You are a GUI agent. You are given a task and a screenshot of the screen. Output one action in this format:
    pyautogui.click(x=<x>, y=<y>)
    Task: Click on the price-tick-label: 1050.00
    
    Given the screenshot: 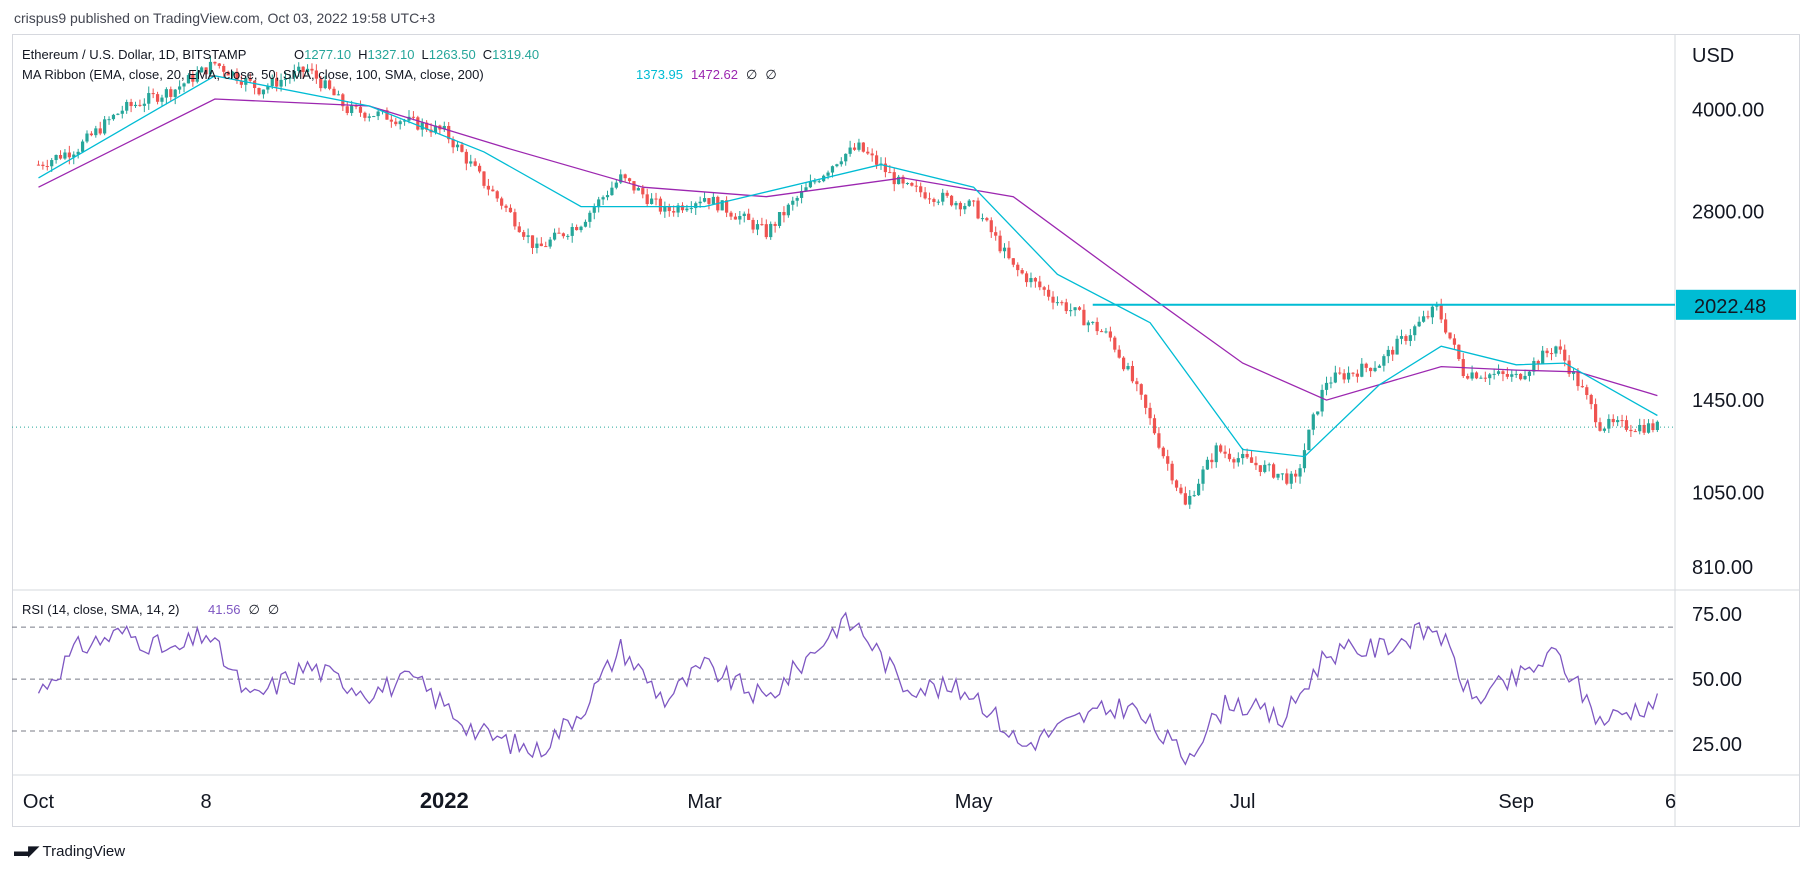 What is the action you would take?
    pyautogui.click(x=1728, y=493)
    